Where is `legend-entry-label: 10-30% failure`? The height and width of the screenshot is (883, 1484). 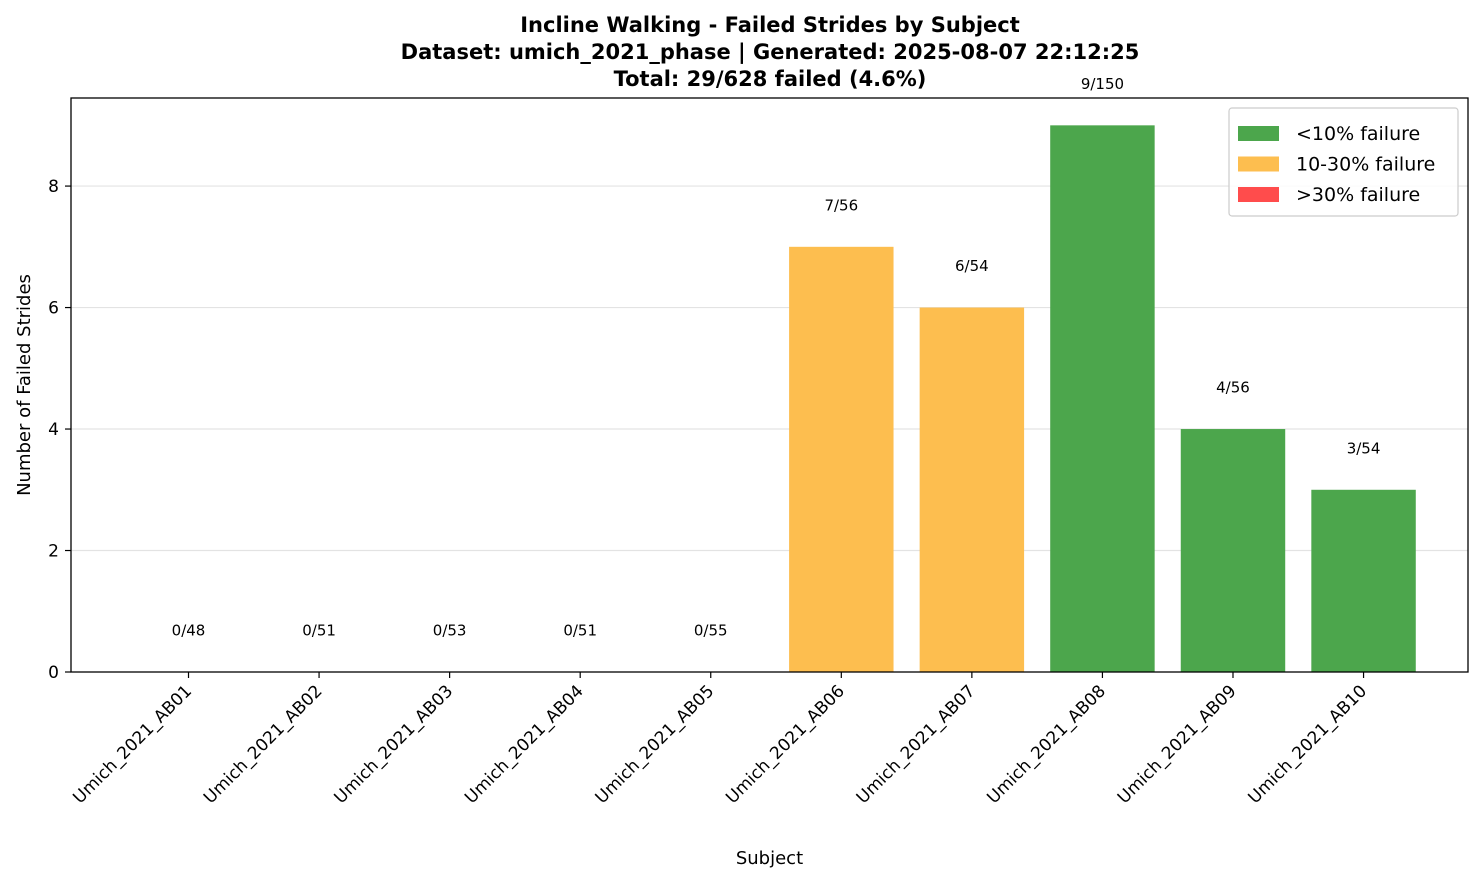 legend-entry-label: 10-30% failure is located at coordinates (1365, 165).